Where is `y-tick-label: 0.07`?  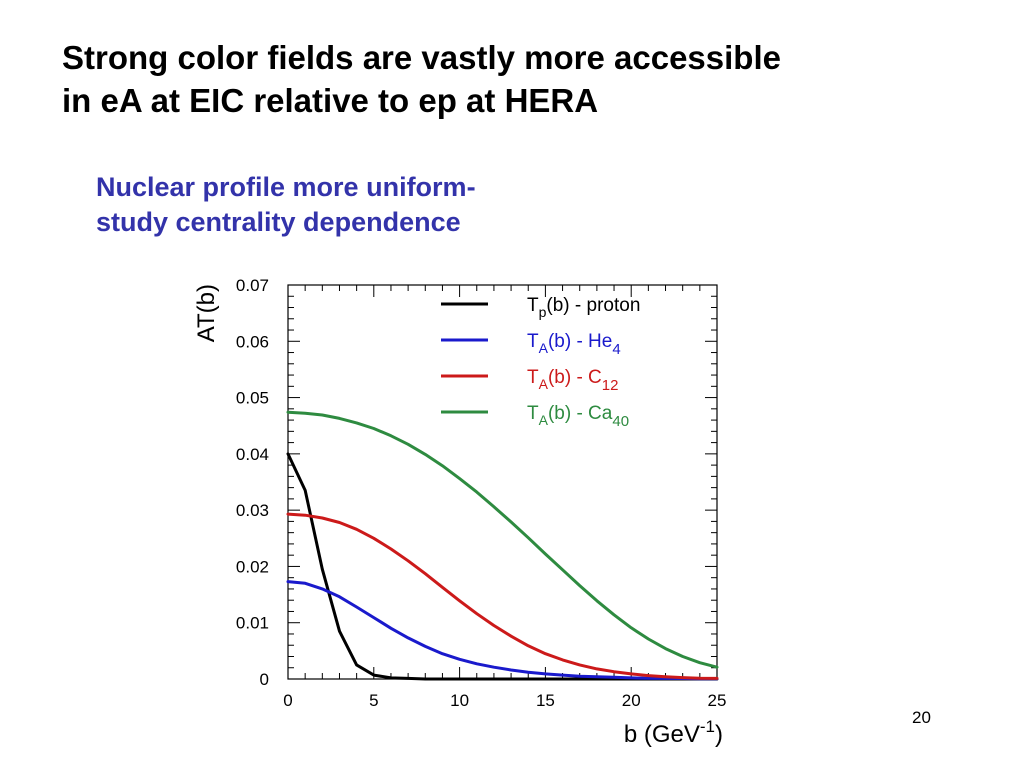
y-tick-label: 0.07 is located at coordinates (252, 285).